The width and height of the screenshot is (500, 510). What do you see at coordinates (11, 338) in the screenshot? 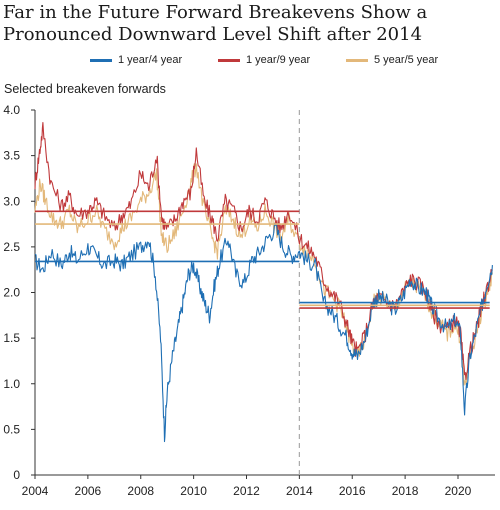
I see `y-tick-label: 1.5` at bounding box center [11, 338].